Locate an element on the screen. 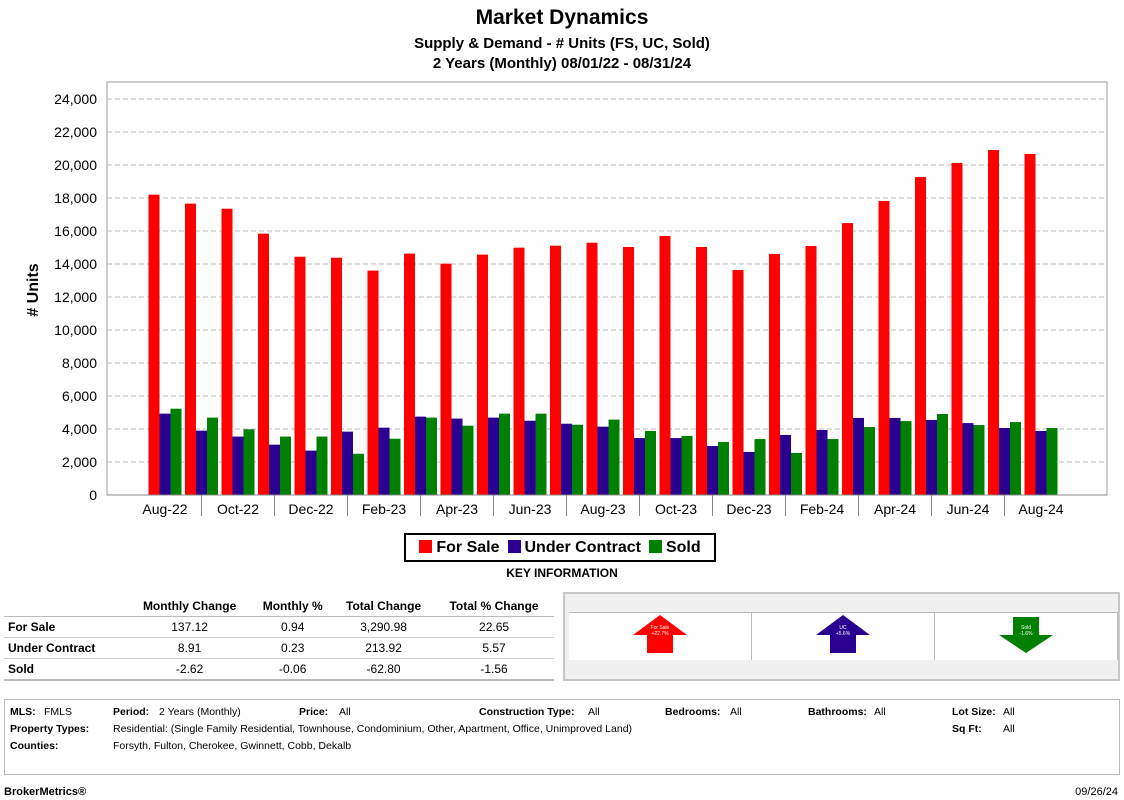  cell: -62.80 is located at coordinates (384, 669).